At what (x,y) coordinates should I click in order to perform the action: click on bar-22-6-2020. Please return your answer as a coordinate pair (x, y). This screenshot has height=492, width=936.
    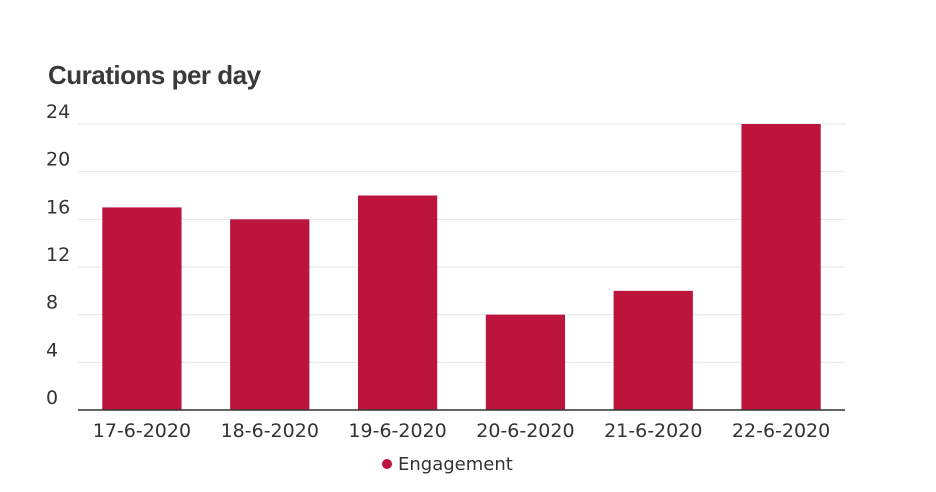
    Looking at the image, I should click on (781, 267).